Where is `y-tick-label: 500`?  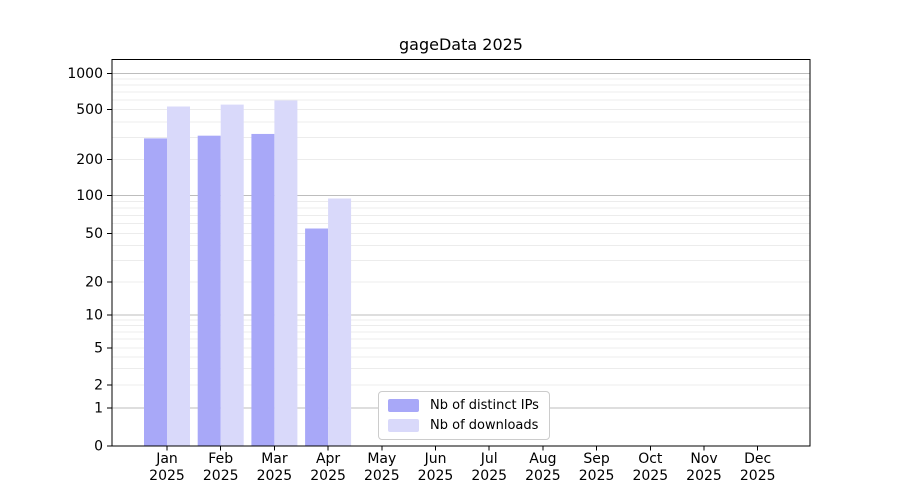 y-tick-label: 500 is located at coordinates (89, 110).